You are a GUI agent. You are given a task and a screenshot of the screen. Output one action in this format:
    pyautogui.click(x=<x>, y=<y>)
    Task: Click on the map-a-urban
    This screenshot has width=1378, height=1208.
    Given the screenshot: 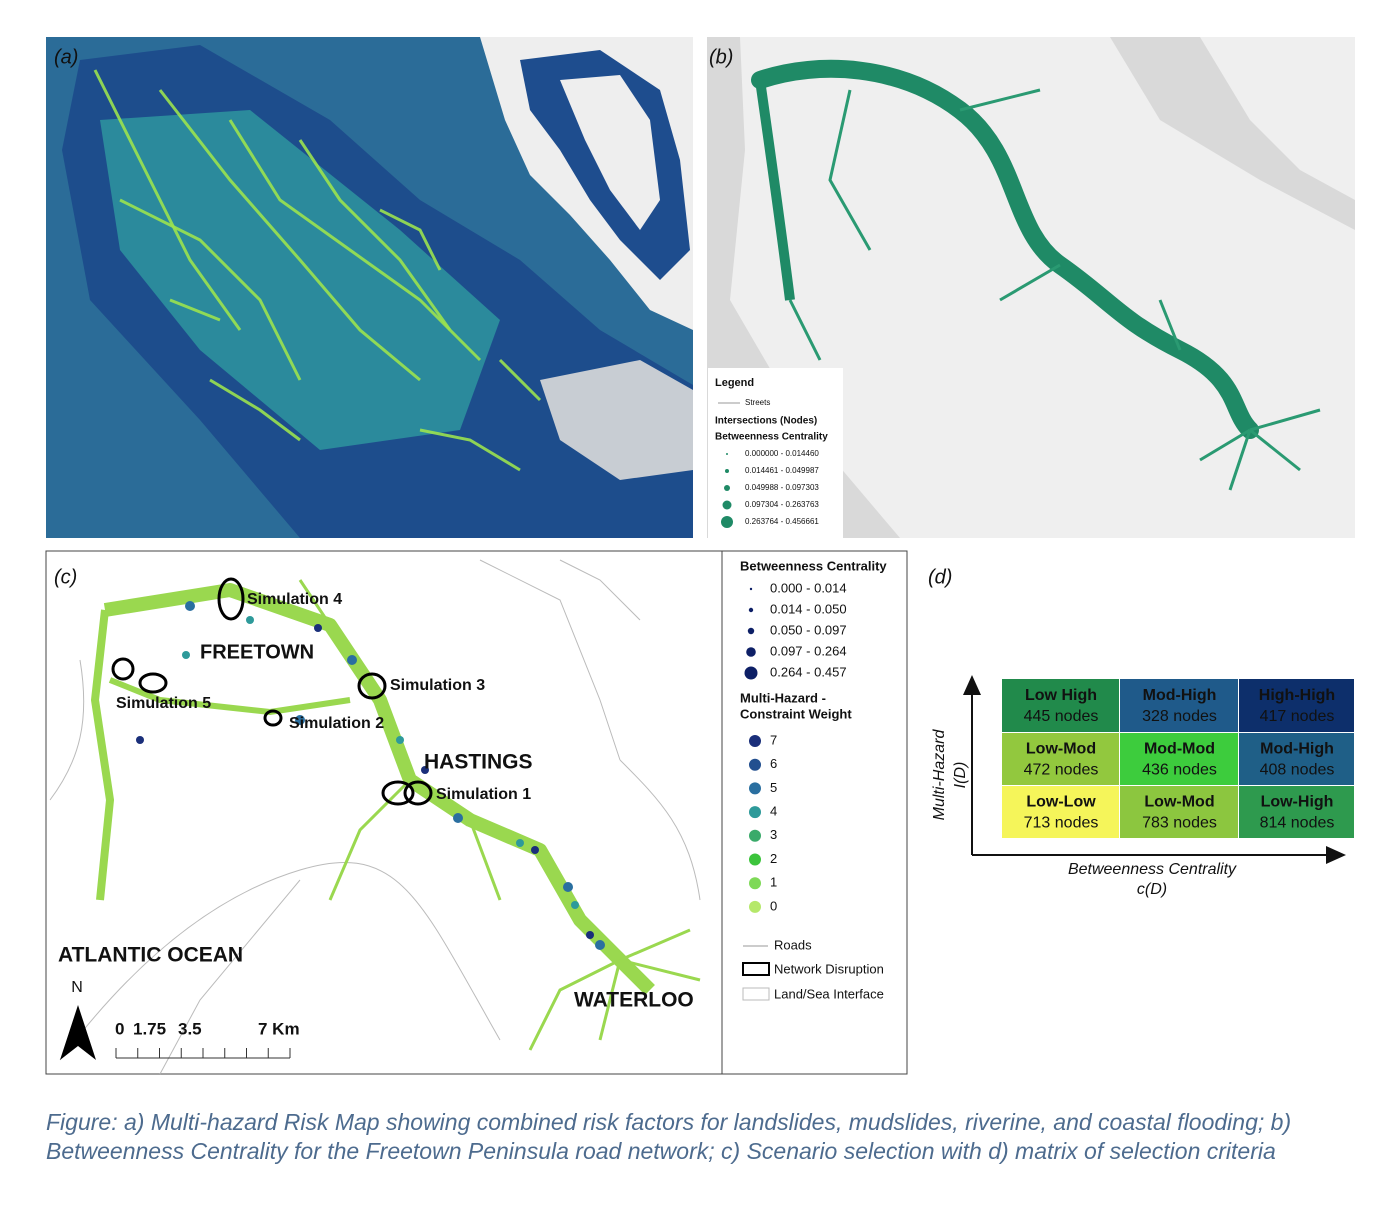 What is the action you would take?
    pyautogui.click(x=616, y=420)
    